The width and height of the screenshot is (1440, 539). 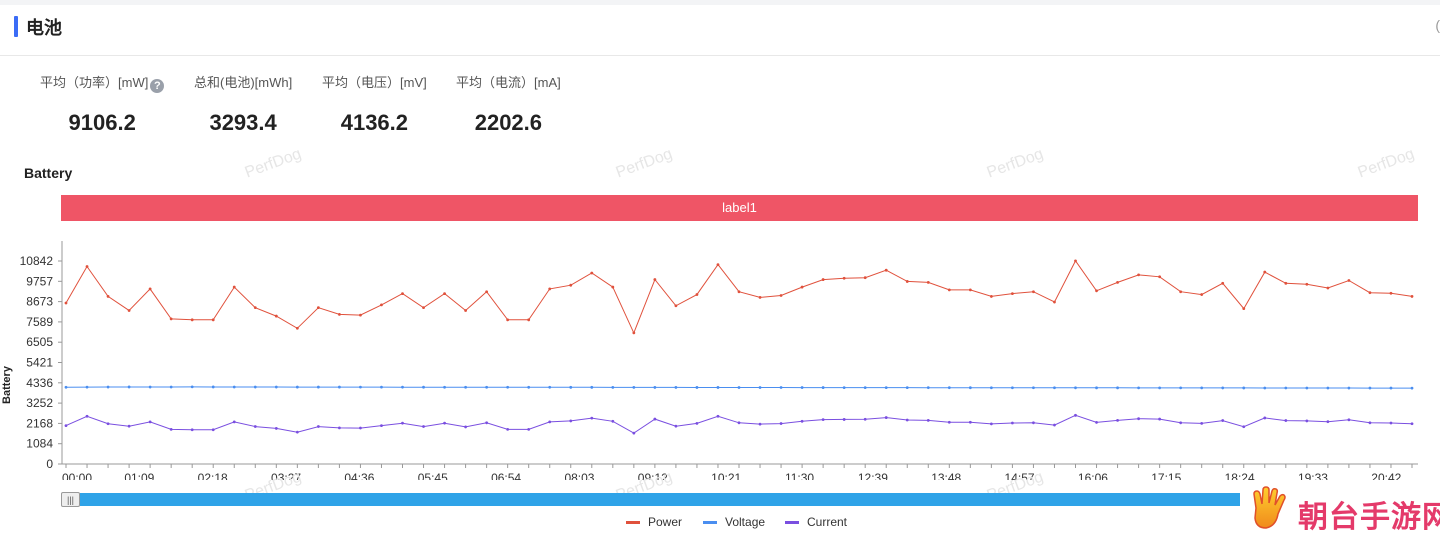 What do you see at coordinates (946, 475) in the screenshot?
I see `x-tick-label: 13:48` at bounding box center [946, 475].